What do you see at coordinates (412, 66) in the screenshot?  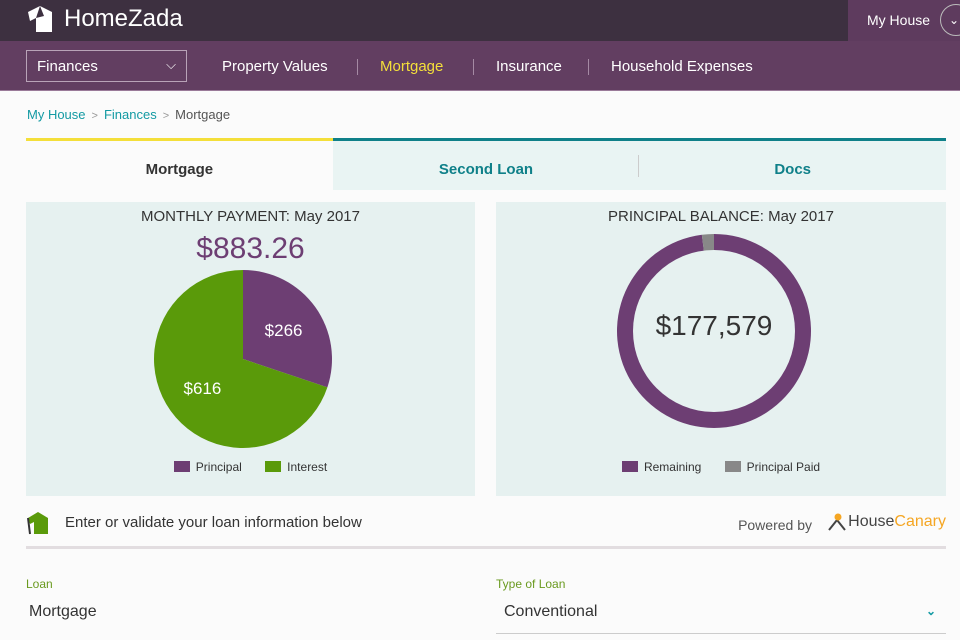 I see `nav-mortgage: Mortgage` at bounding box center [412, 66].